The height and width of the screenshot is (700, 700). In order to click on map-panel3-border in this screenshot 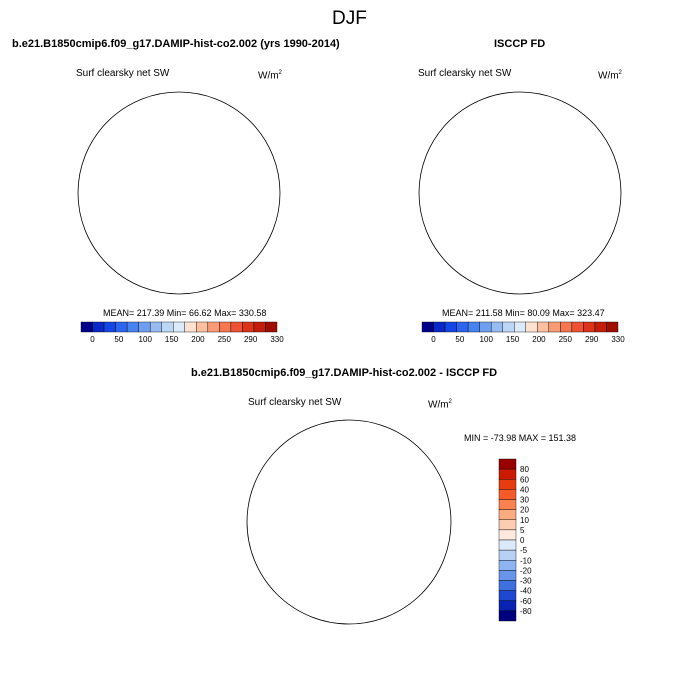, I will do `click(349, 522)`.